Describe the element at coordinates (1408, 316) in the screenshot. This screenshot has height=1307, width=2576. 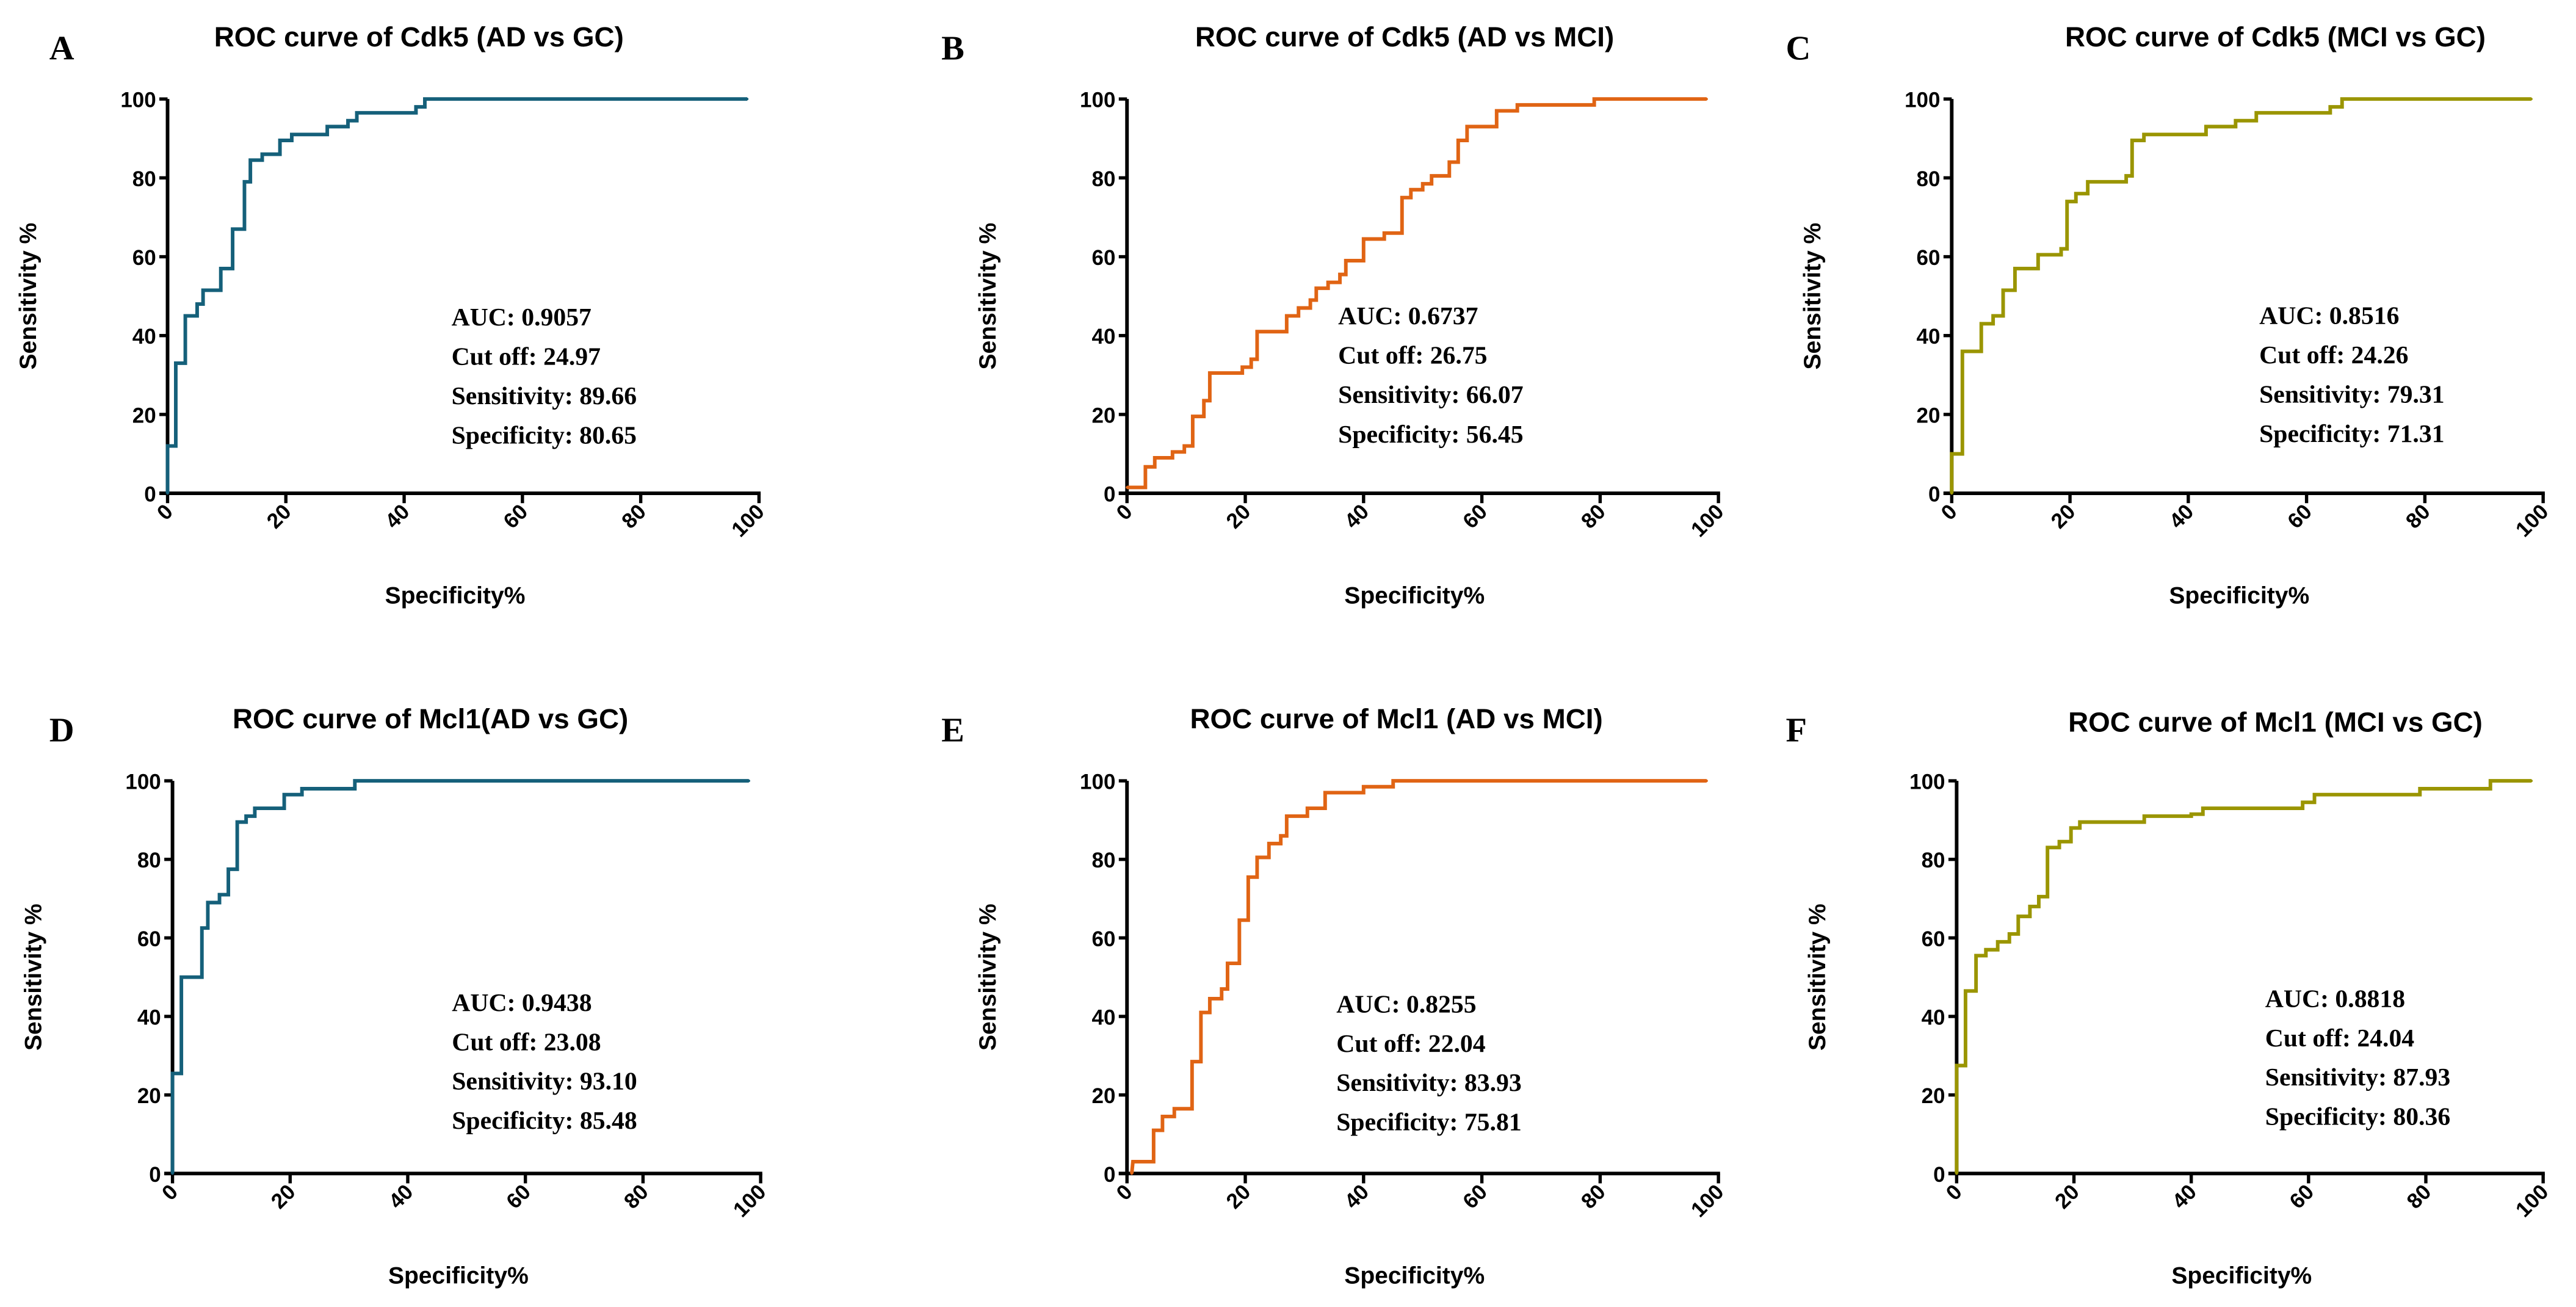
I see `stat-annotation: AUC: 0.6737` at that location.